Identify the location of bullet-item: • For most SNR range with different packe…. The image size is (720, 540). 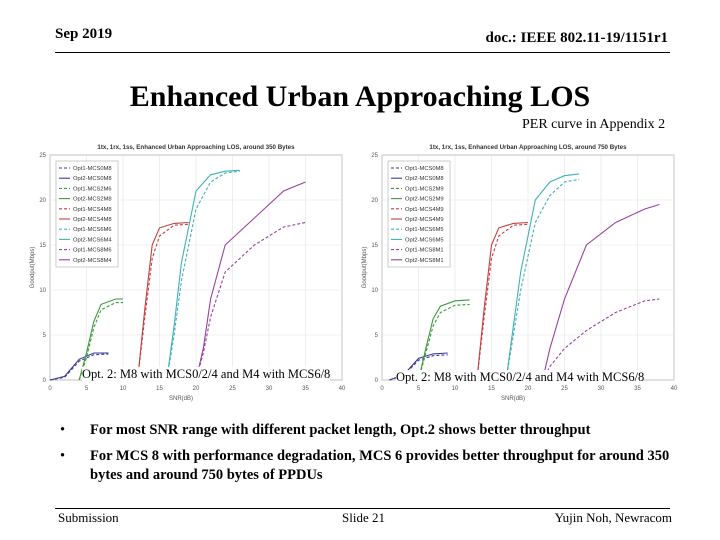
(370, 430).